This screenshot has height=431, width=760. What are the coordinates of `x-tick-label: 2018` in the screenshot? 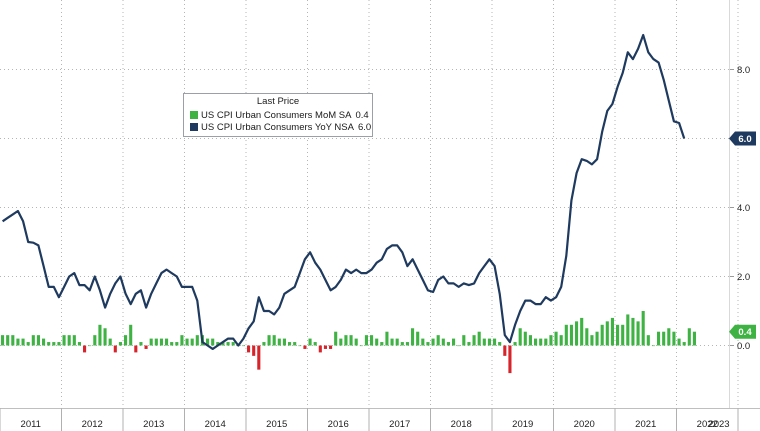 It's located at (461, 424).